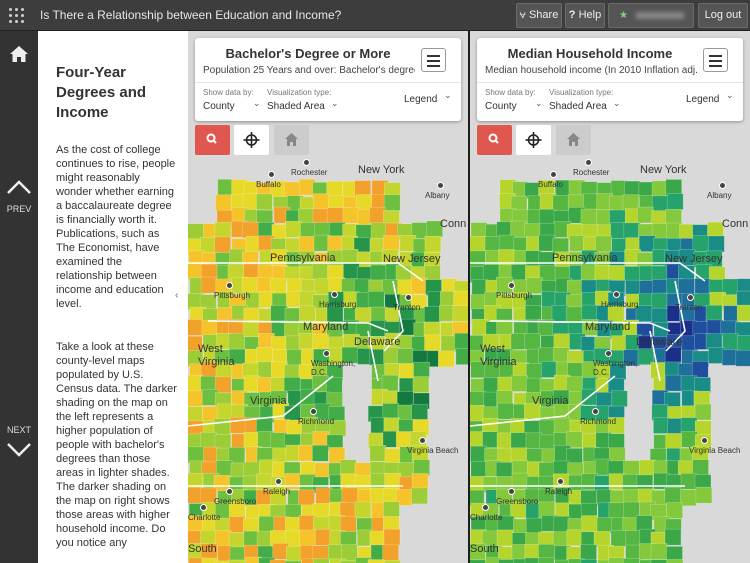 This screenshot has width=750, height=563. I want to click on user-menu-button: ★, so click(651, 15).